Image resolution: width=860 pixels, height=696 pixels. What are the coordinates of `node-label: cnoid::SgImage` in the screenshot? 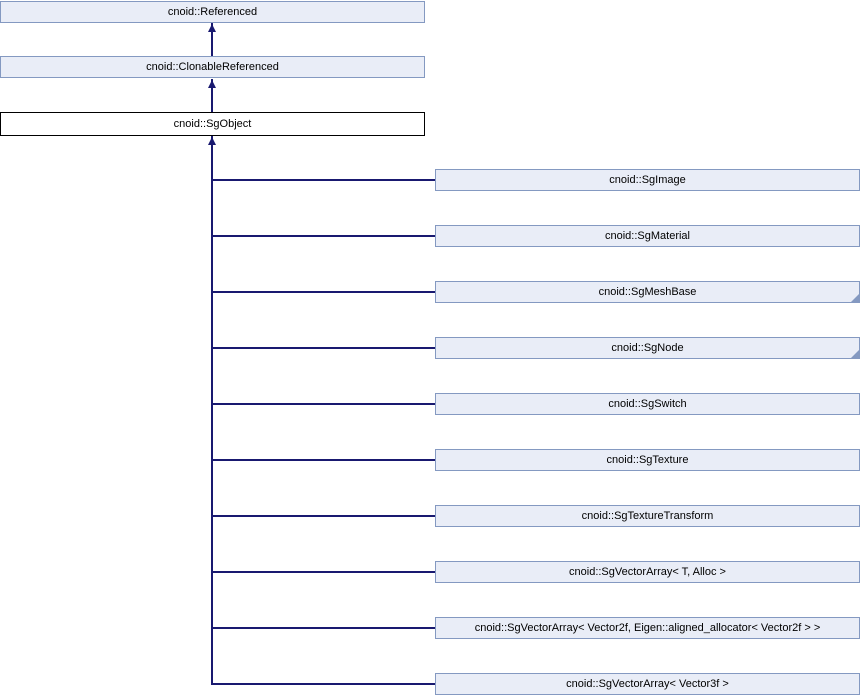 It's located at (647, 180).